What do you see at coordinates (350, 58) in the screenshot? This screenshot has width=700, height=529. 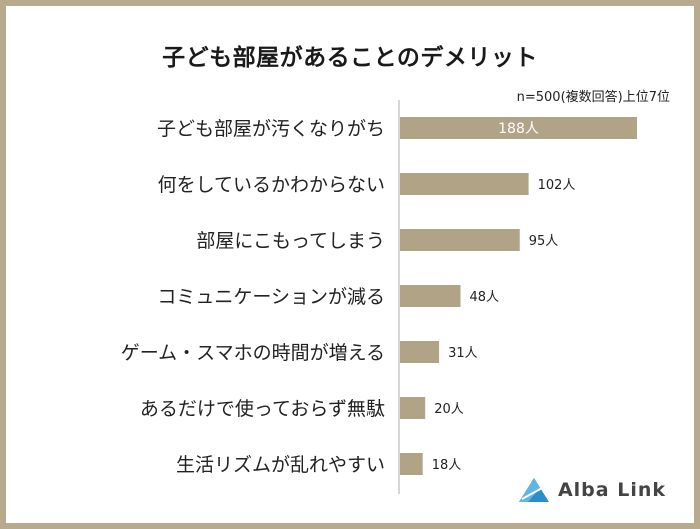 I see `chart-title: 子ども部屋があることのデメリット` at bounding box center [350, 58].